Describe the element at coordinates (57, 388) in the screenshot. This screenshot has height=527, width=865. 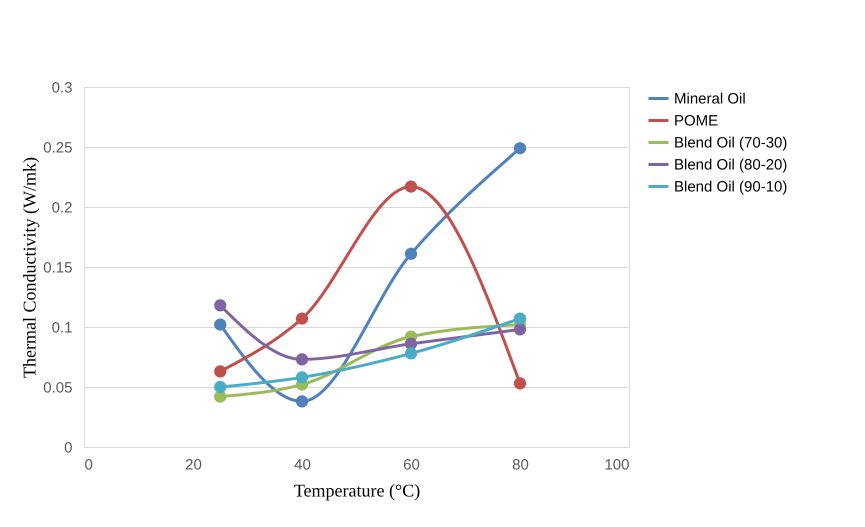
I see `y-tick-label: 0.05` at that location.